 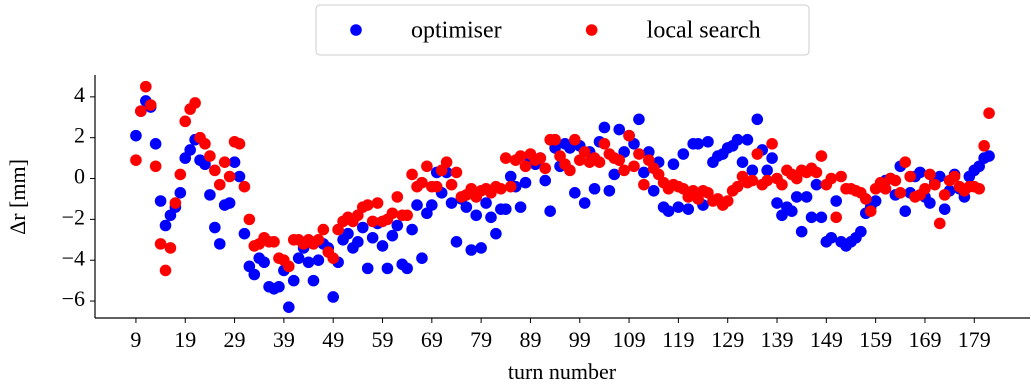 What do you see at coordinates (185, 339) in the screenshot?
I see `x-tick-label: 19` at bounding box center [185, 339].